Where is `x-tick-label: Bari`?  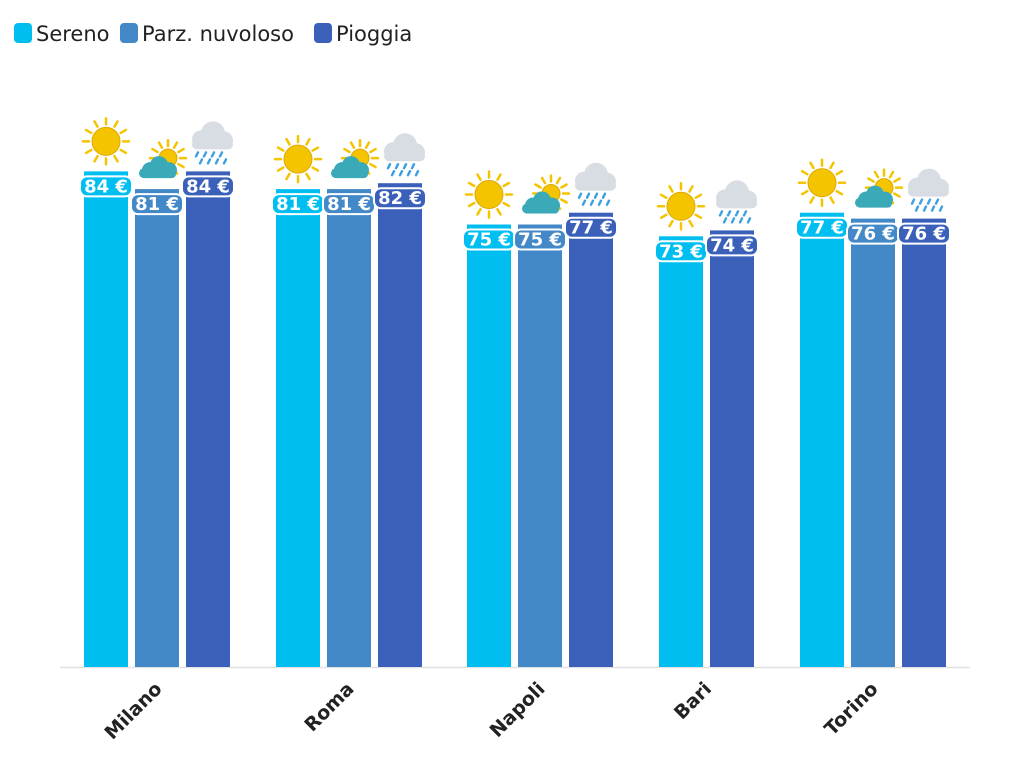 x-tick-label: Bari is located at coordinates (693, 701).